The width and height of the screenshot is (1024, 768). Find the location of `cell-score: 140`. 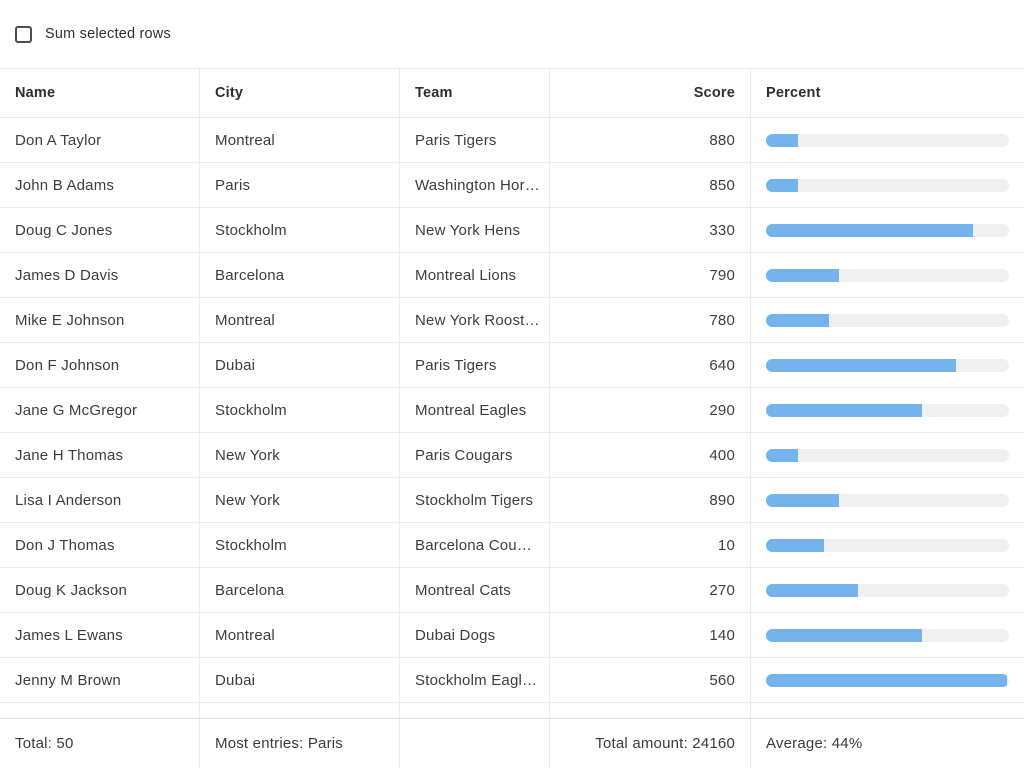

cell-score: 140 is located at coordinates (650, 635).